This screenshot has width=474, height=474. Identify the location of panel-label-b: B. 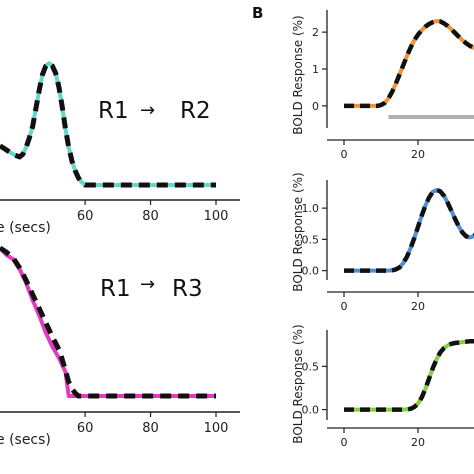
(257, 13).